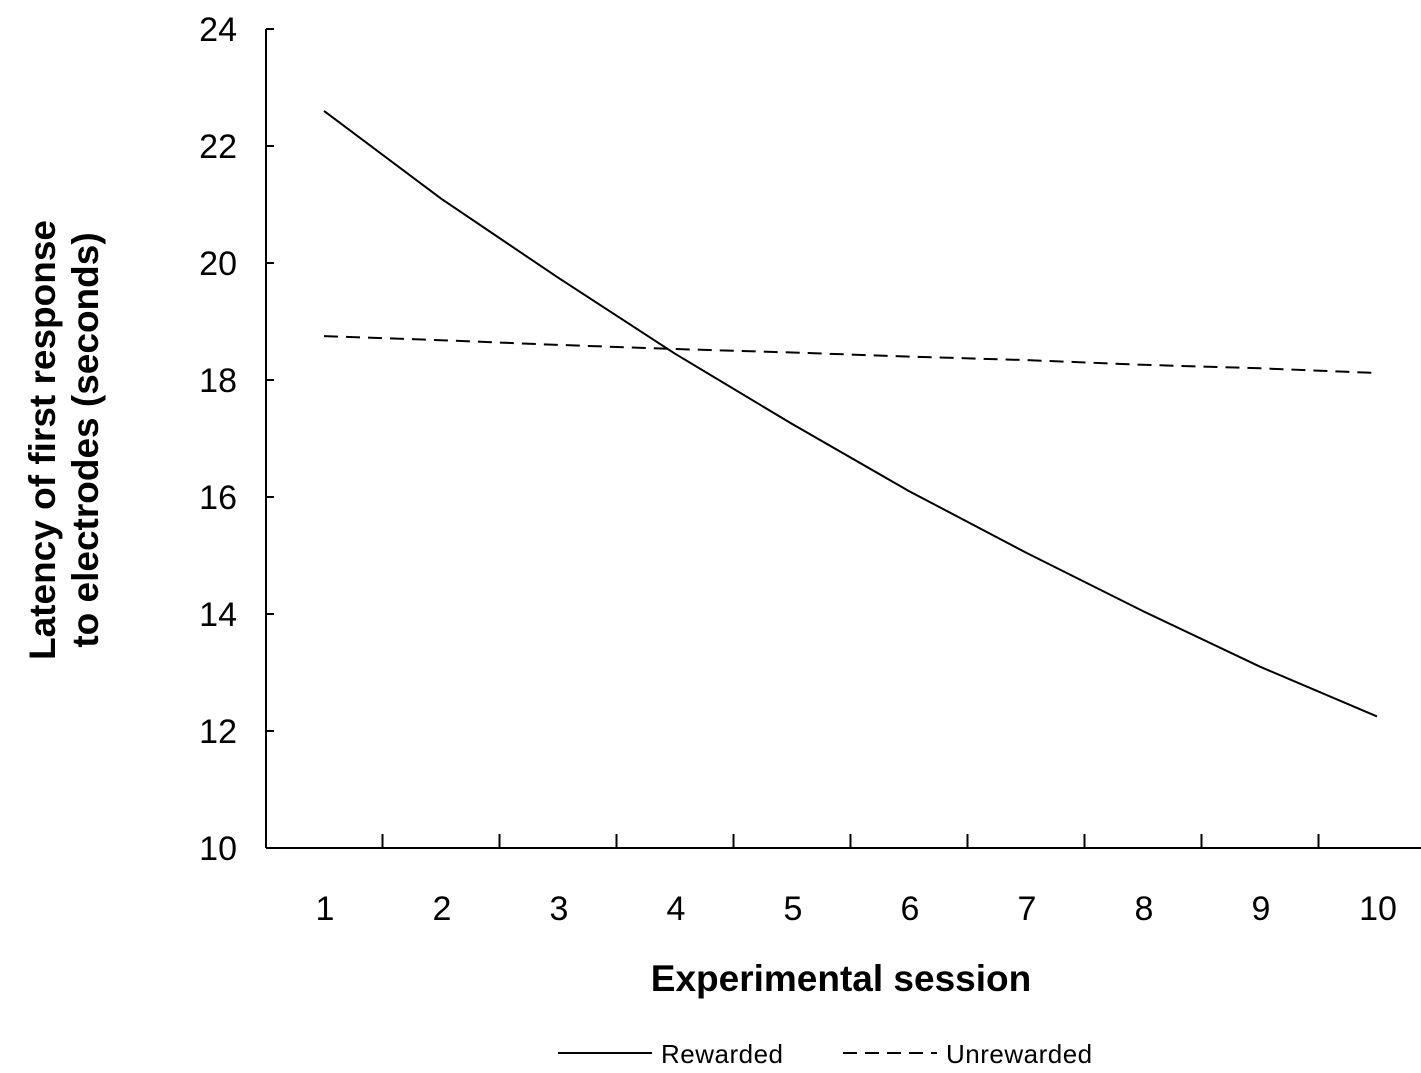 This screenshot has width=1421, height=1073. I want to click on y-tick-label: 20, so click(218, 264).